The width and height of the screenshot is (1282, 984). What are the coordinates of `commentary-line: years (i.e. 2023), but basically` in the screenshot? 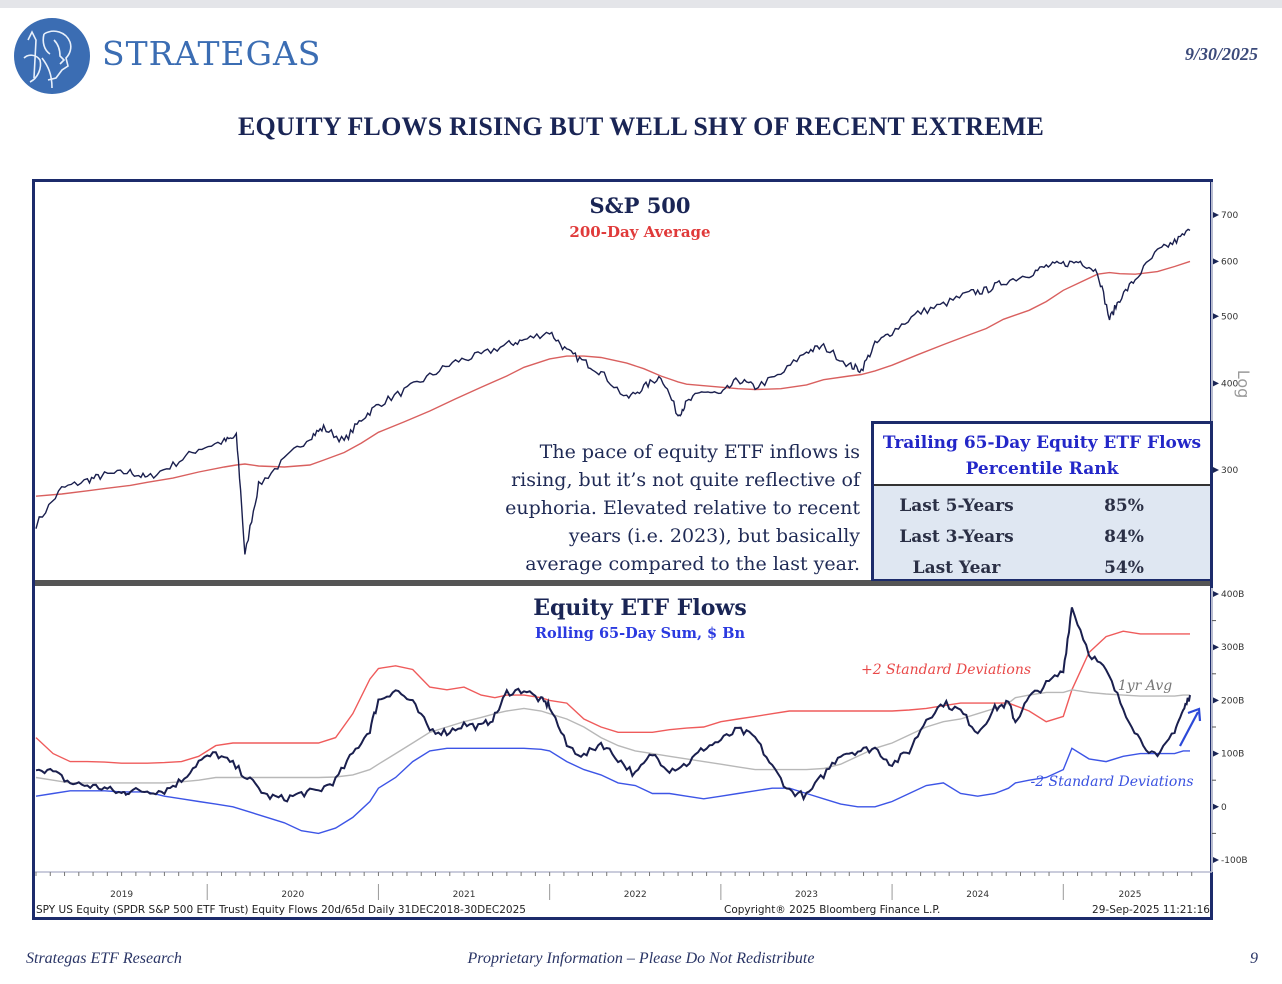 It's located at (714, 536).